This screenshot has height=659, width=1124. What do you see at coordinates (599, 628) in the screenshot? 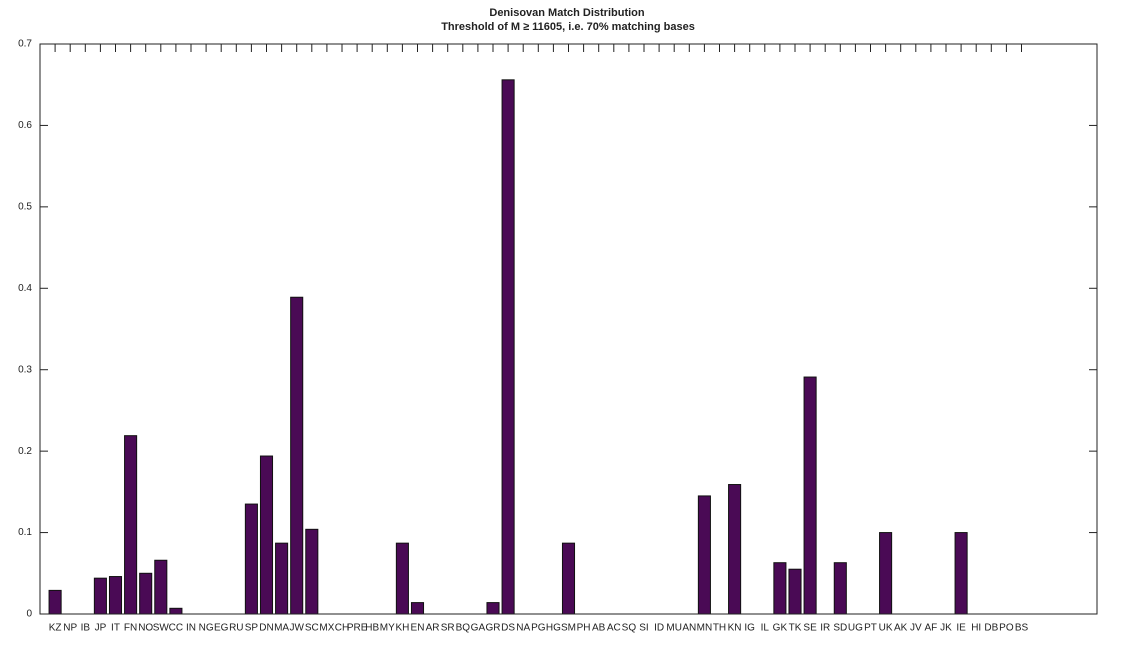
I see `x-tick-label: AB` at bounding box center [599, 628].